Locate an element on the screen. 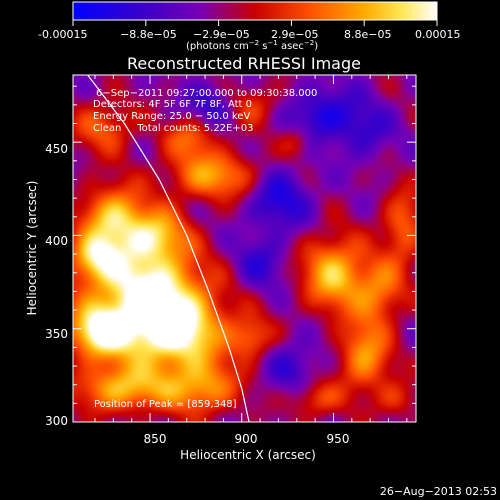  colorbar-tick-label-0: -0.00015 is located at coordinates (62, 34).